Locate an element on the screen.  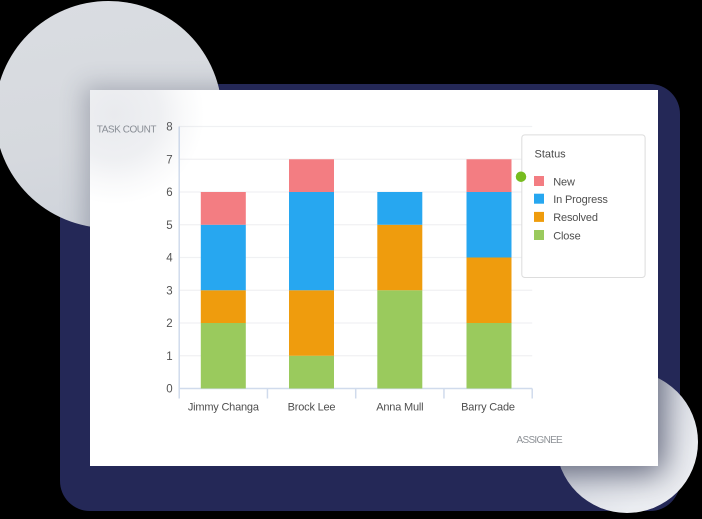
svg-text: New is located at coordinates (564, 182).